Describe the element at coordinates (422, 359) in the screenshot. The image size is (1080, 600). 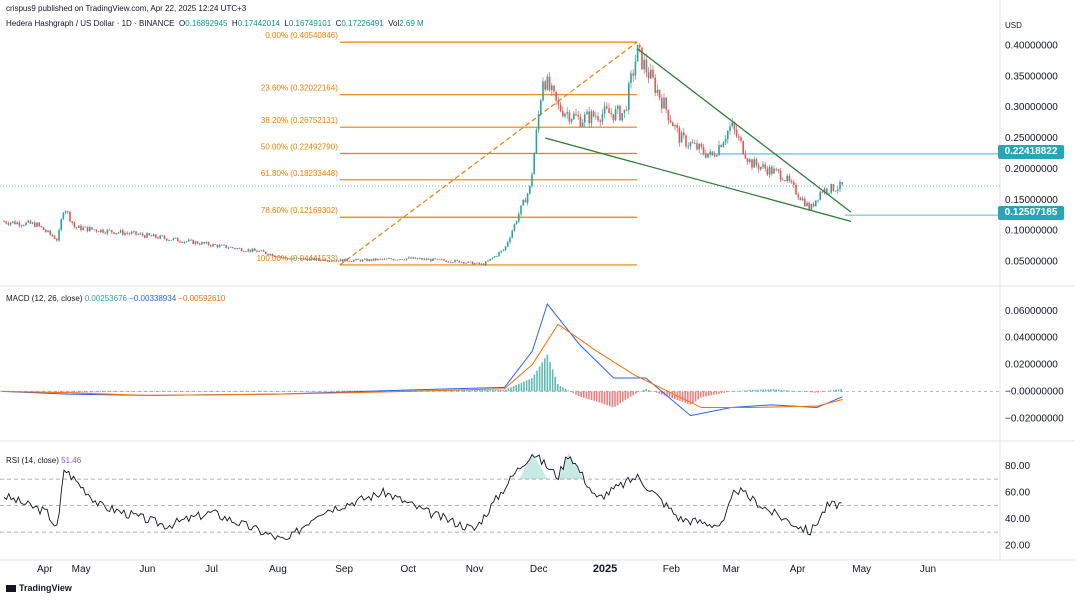
I see `macd-line` at that location.